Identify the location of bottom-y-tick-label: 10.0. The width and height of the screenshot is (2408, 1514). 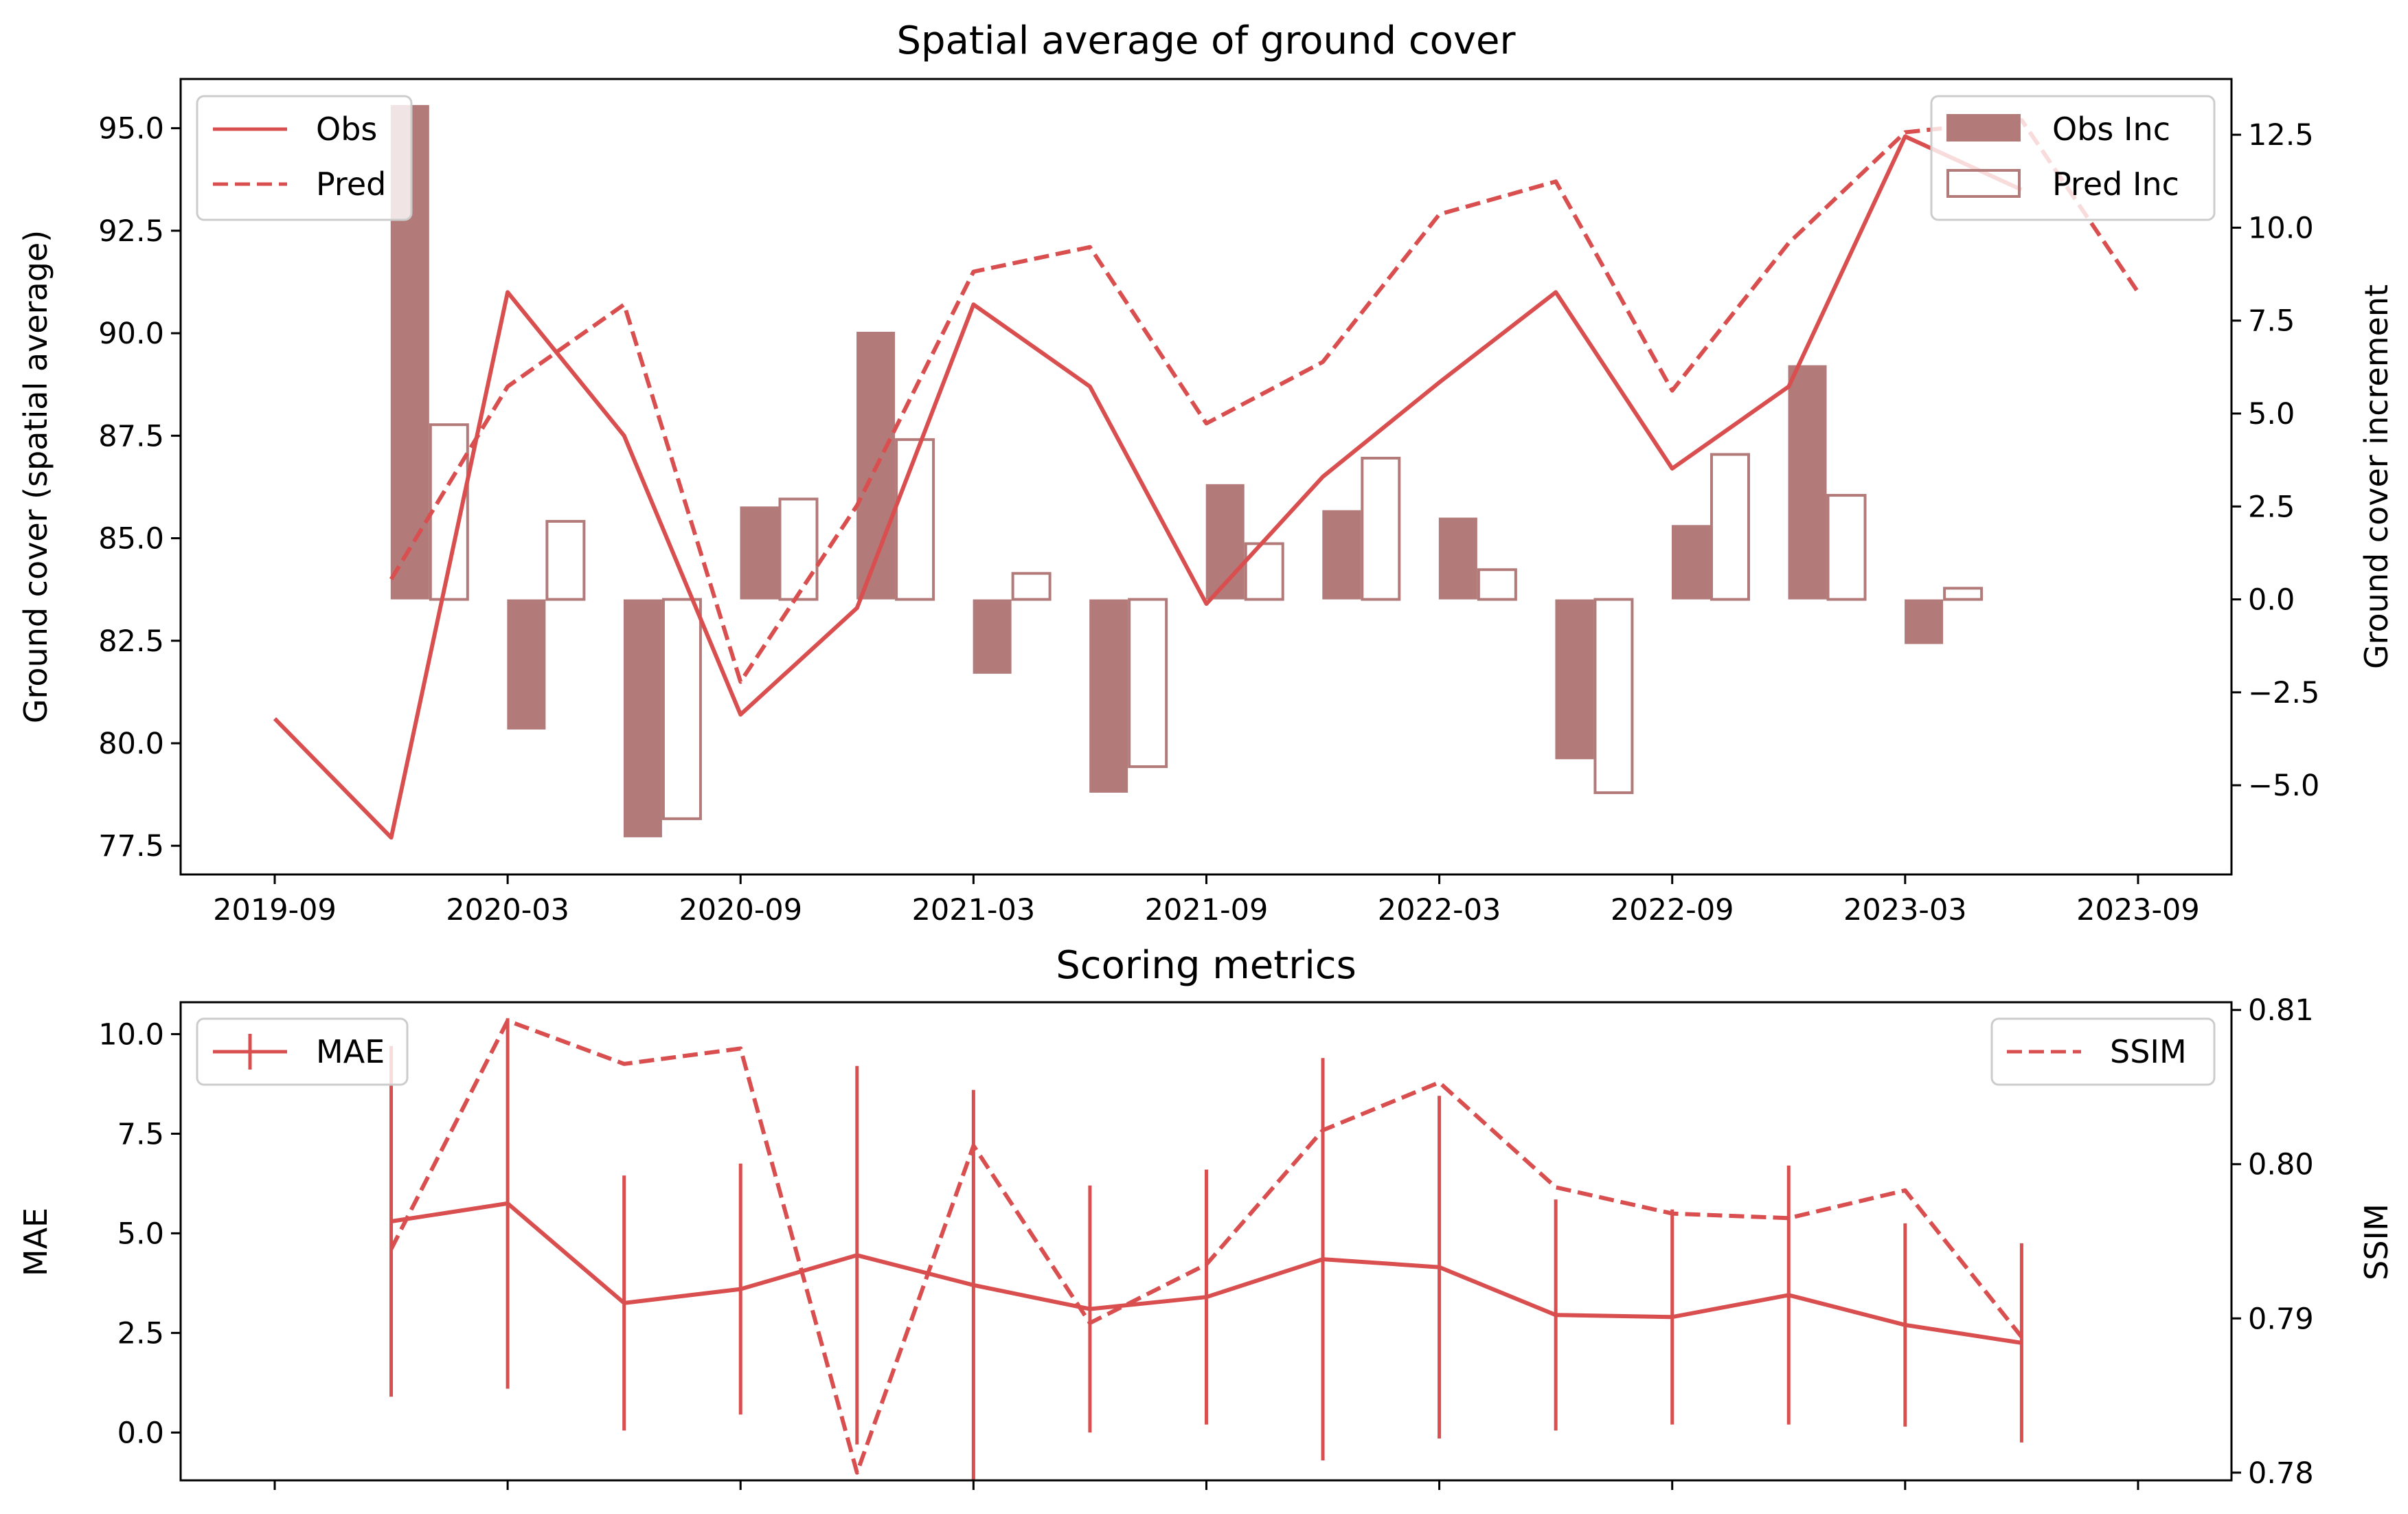
(131, 1034).